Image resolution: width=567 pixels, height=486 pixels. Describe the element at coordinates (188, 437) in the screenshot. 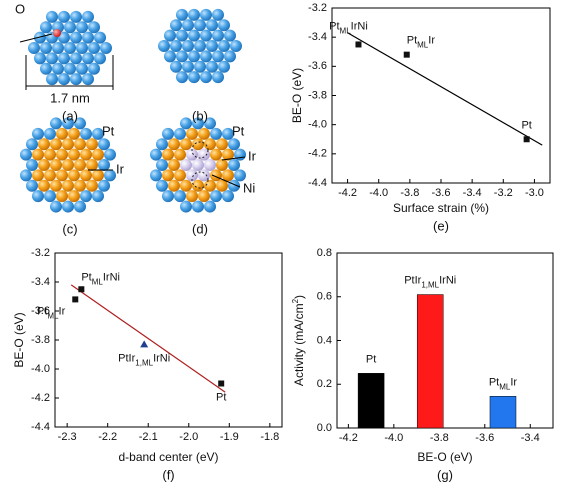

I see `x-tick-label: -2.0` at that location.